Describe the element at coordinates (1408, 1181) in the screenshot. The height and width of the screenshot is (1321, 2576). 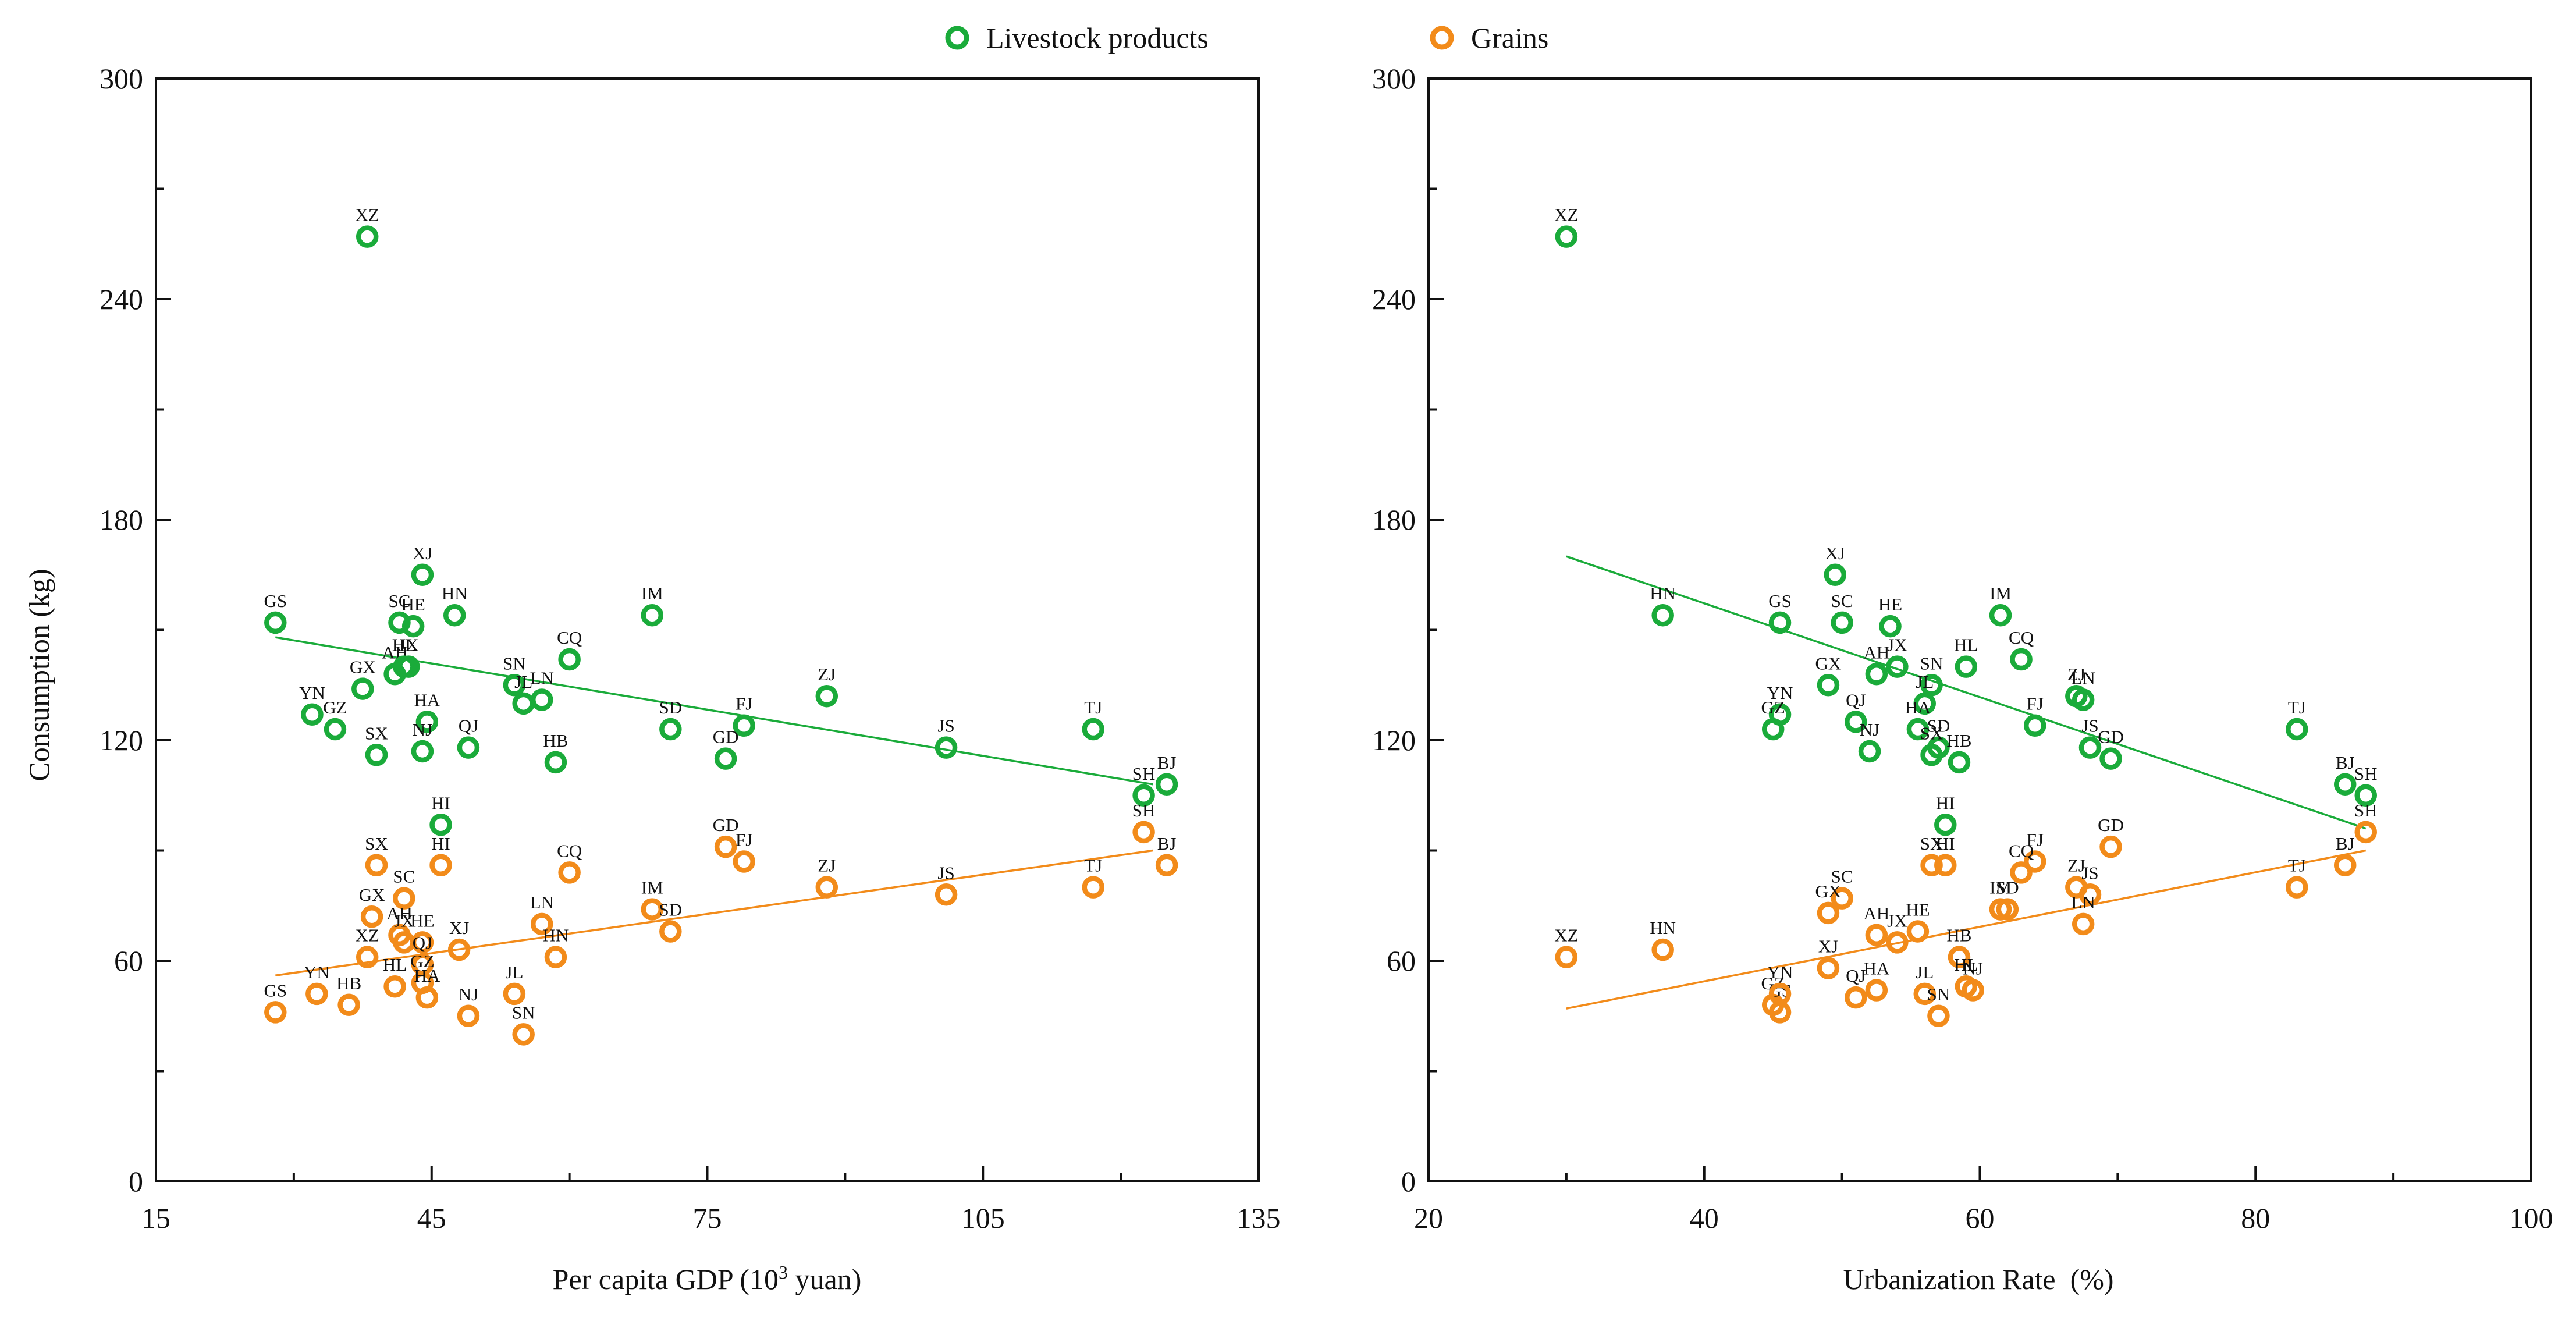
I see `right-y-tick-label: 0` at that location.